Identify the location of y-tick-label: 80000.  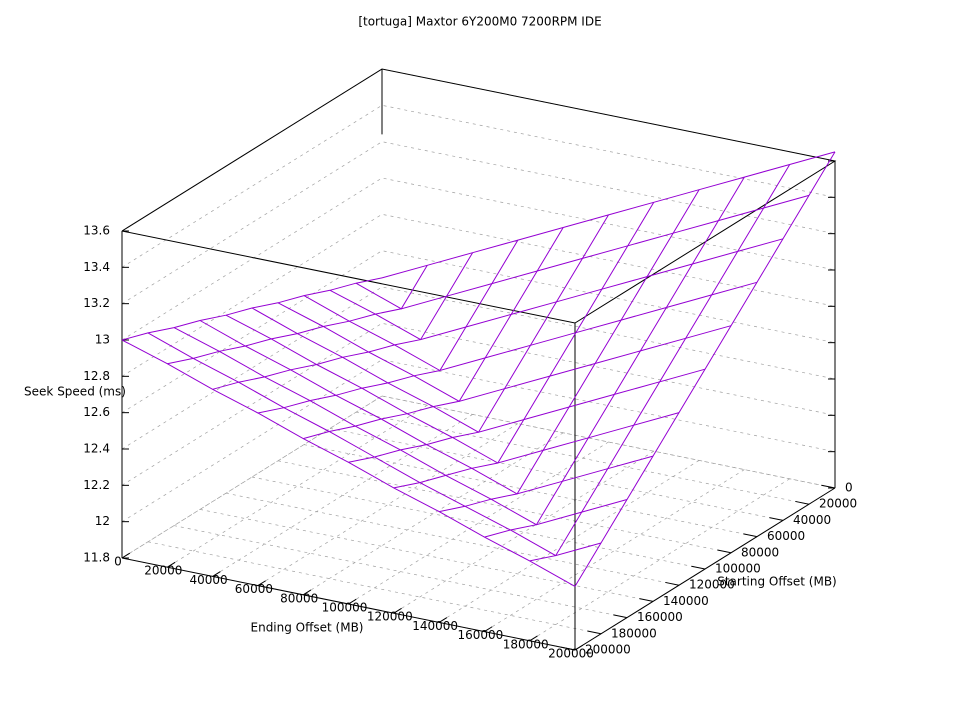
(760, 552).